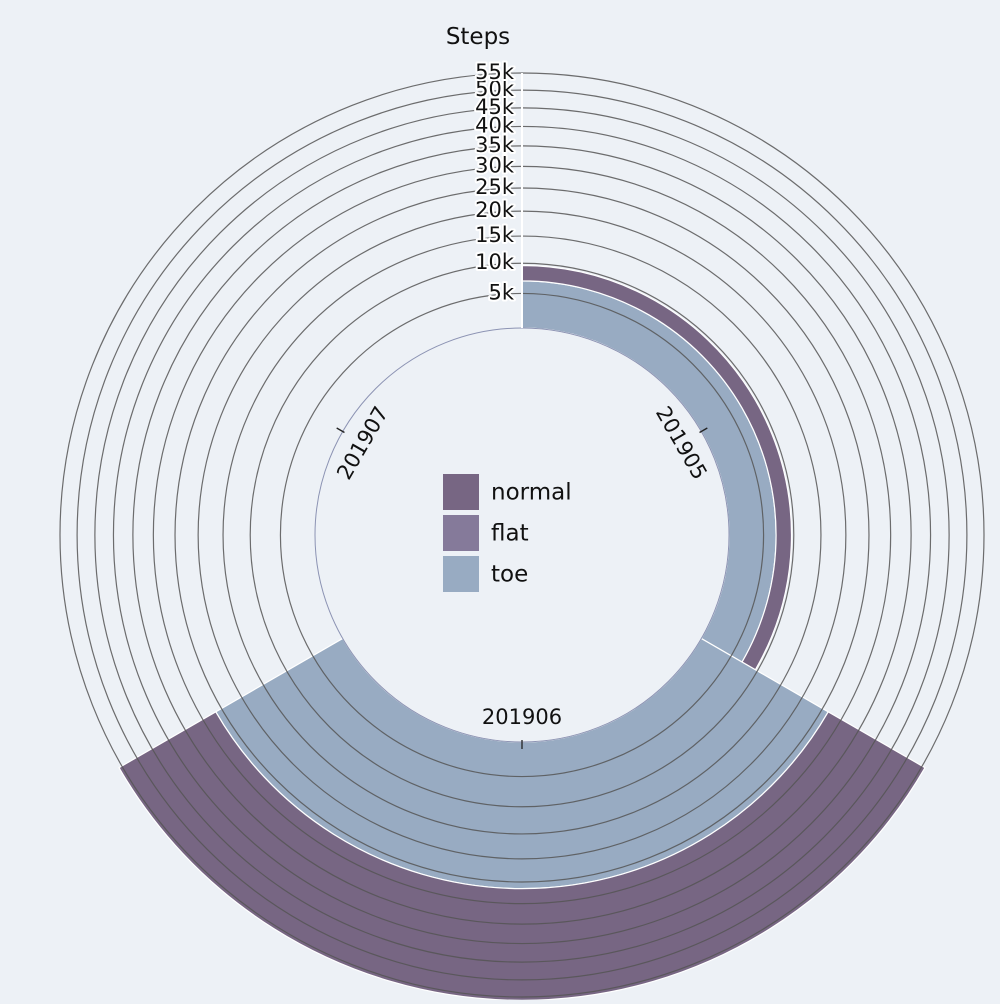 The height and width of the screenshot is (1004, 1000). What do you see at coordinates (501, 292) in the screenshot?
I see `tick-label-5k: 5k` at bounding box center [501, 292].